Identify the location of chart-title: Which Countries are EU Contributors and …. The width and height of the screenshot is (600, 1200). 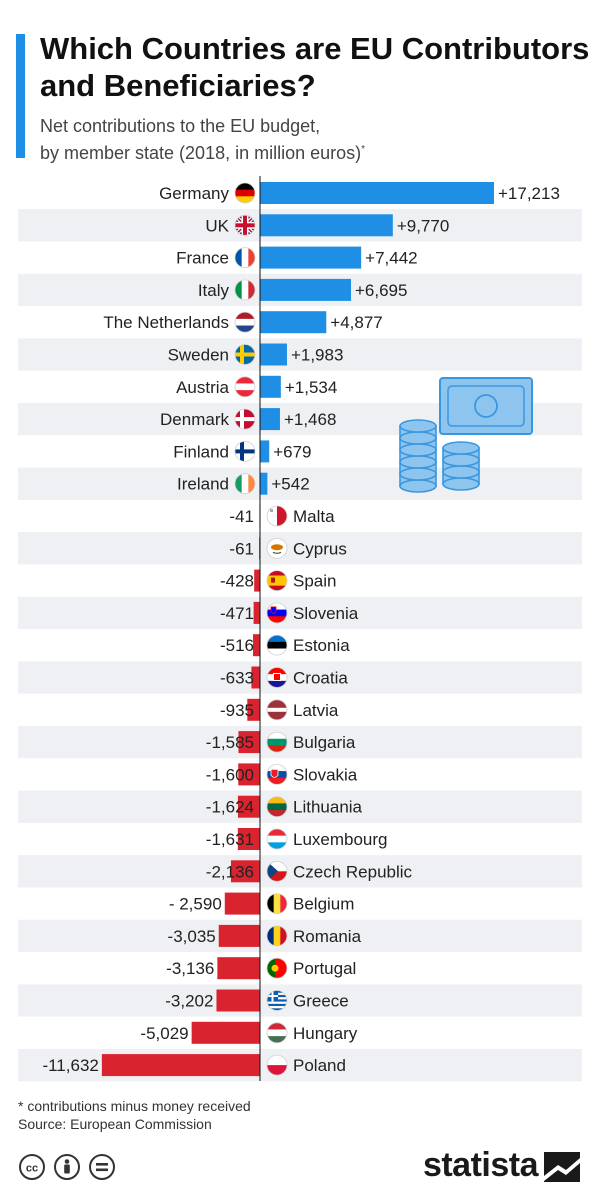
(315, 67).